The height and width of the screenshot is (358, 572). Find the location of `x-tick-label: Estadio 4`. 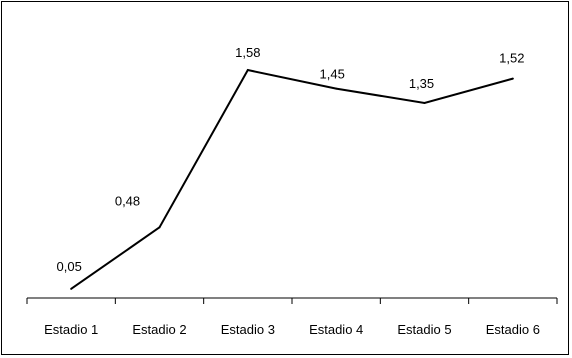

x-tick-label: Estadio 4 is located at coordinates (336, 329).